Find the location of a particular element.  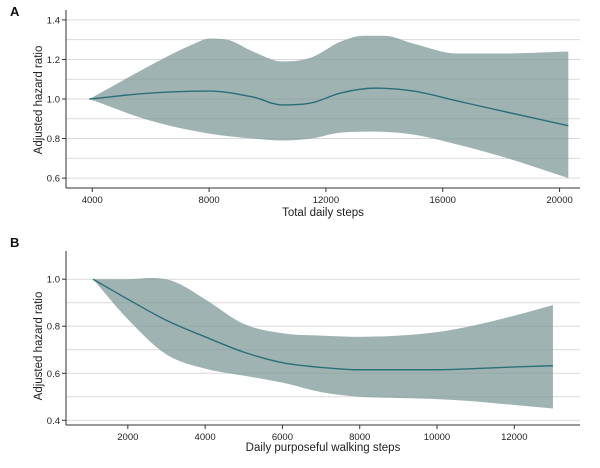

panel-b-x-axis-title: Daily purposeful walking steps is located at coordinates (323, 448).